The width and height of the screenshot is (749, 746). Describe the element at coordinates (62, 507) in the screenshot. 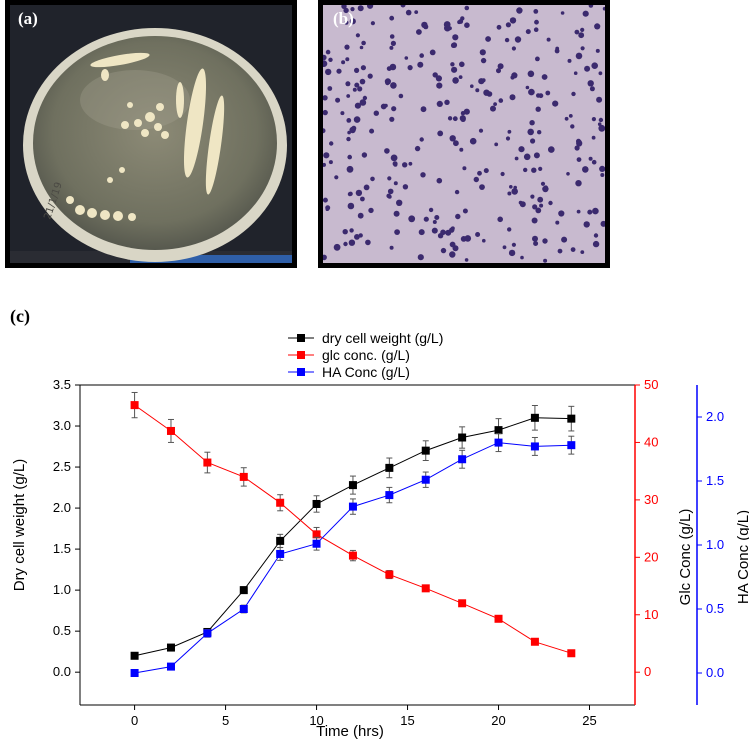

I see `left-tick-label: 2.0` at that location.